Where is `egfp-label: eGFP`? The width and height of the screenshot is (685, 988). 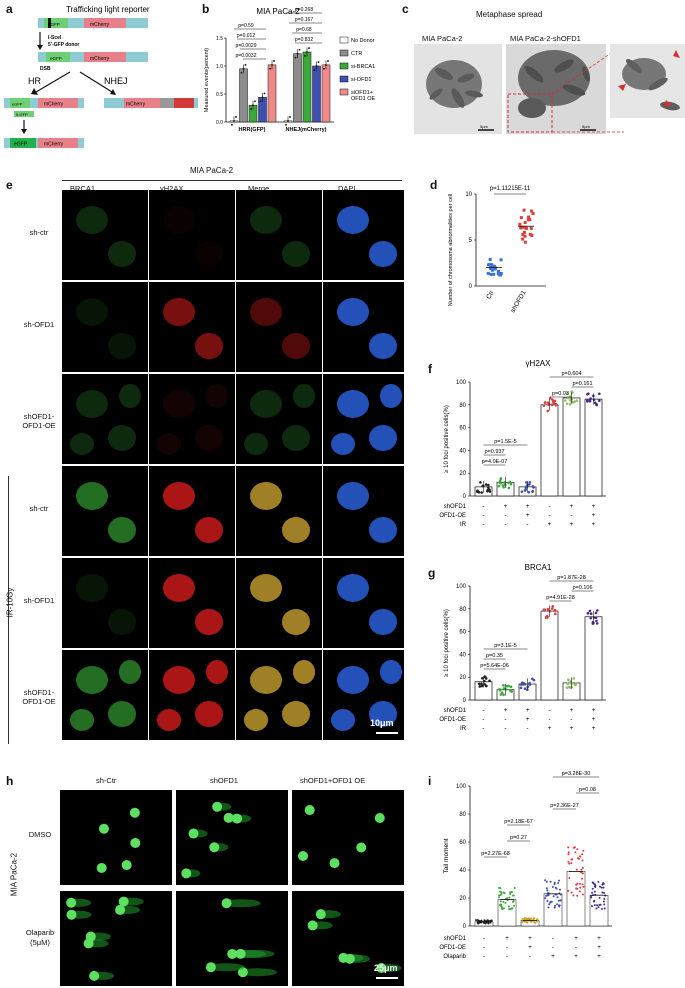 egfp-label: eGFP is located at coordinates (54, 24).